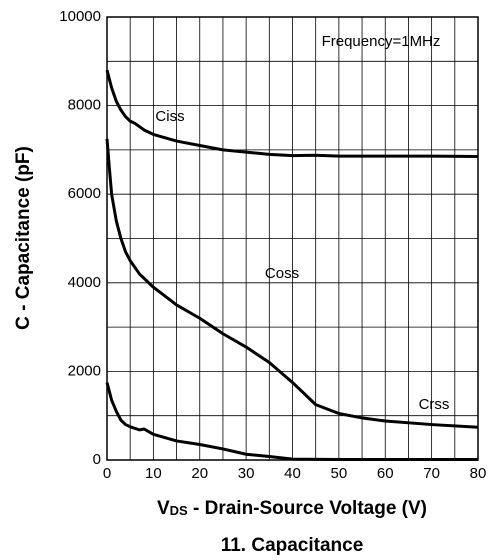 Image resolution: width=490 pixels, height=560 pixels. Describe the element at coordinates (381, 41) in the screenshot. I see `annotation: Frequency=1MHz` at that location.